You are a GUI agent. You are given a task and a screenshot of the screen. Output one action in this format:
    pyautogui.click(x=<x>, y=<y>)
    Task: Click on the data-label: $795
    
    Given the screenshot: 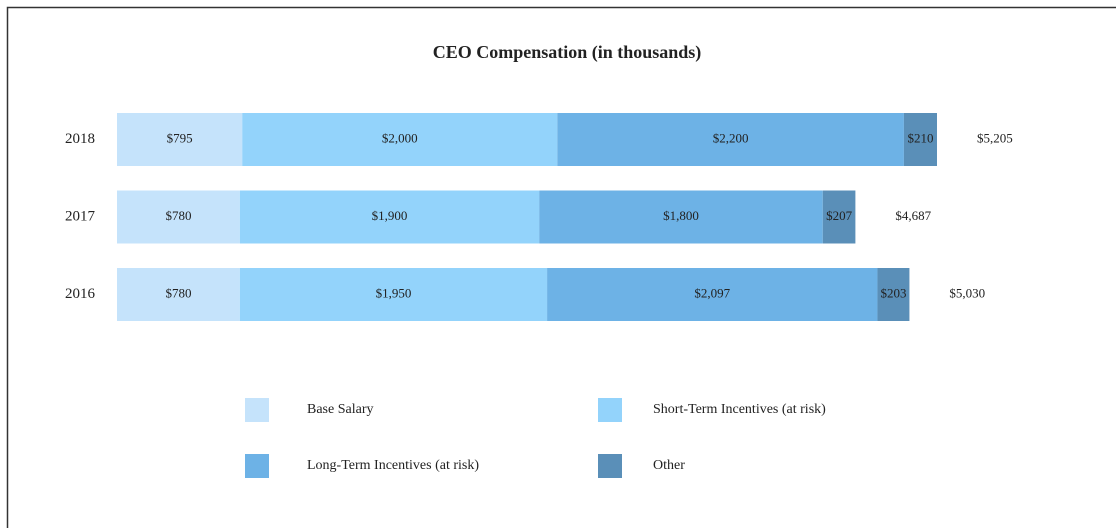 What is the action you would take?
    pyautogui.click(x=180, y=137)
    